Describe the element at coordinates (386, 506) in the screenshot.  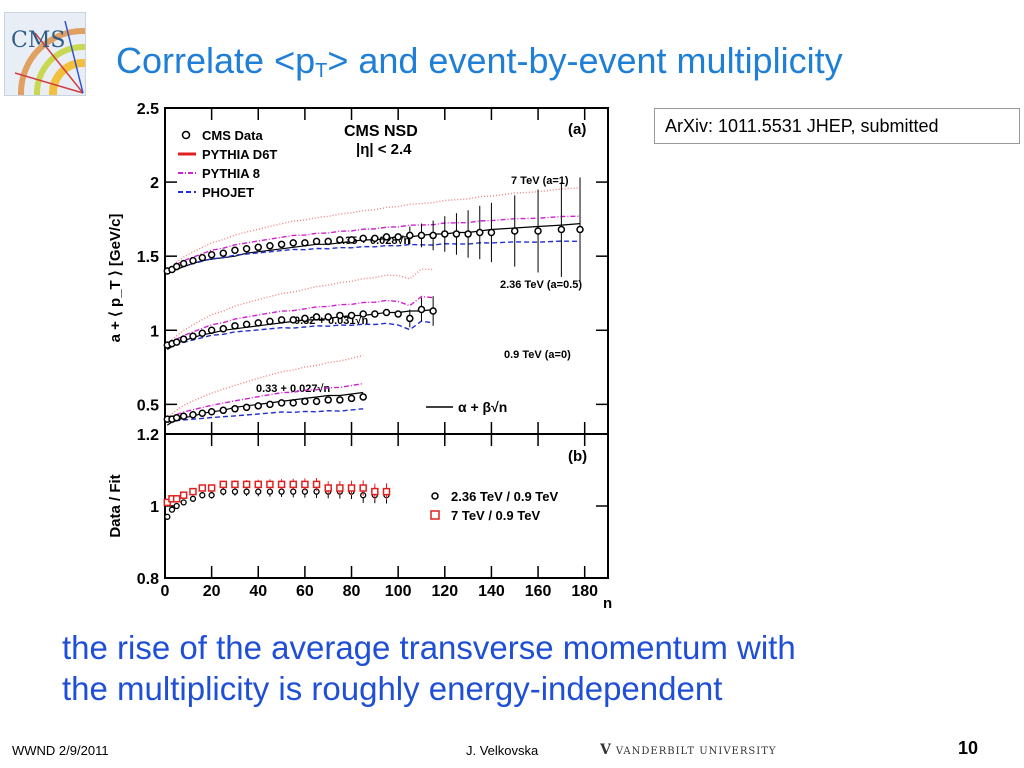
I see `panel-b-frame` at that location.